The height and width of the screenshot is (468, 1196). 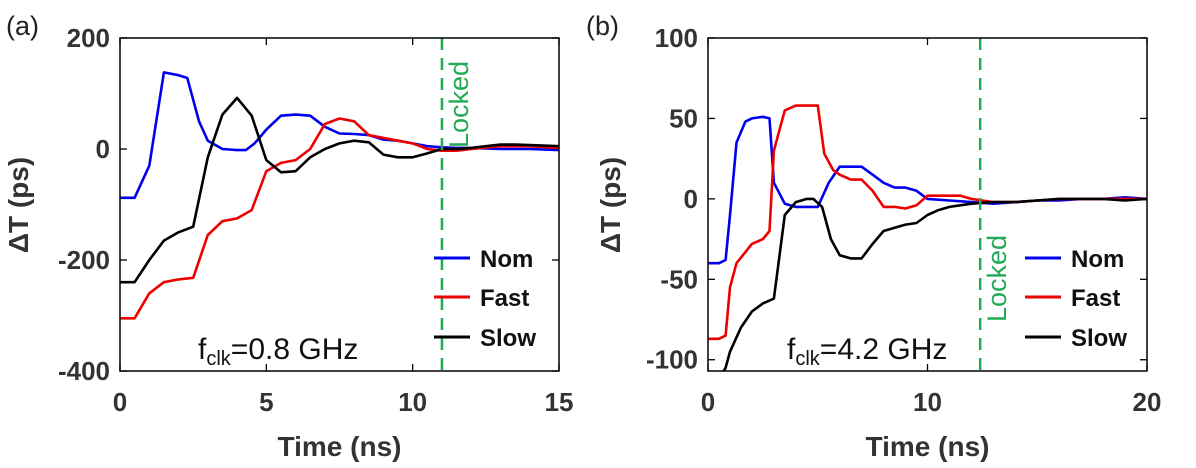 I want to click on annotation-fclk-b: fclk=4.2 GHz, so click(x=867, y=351).